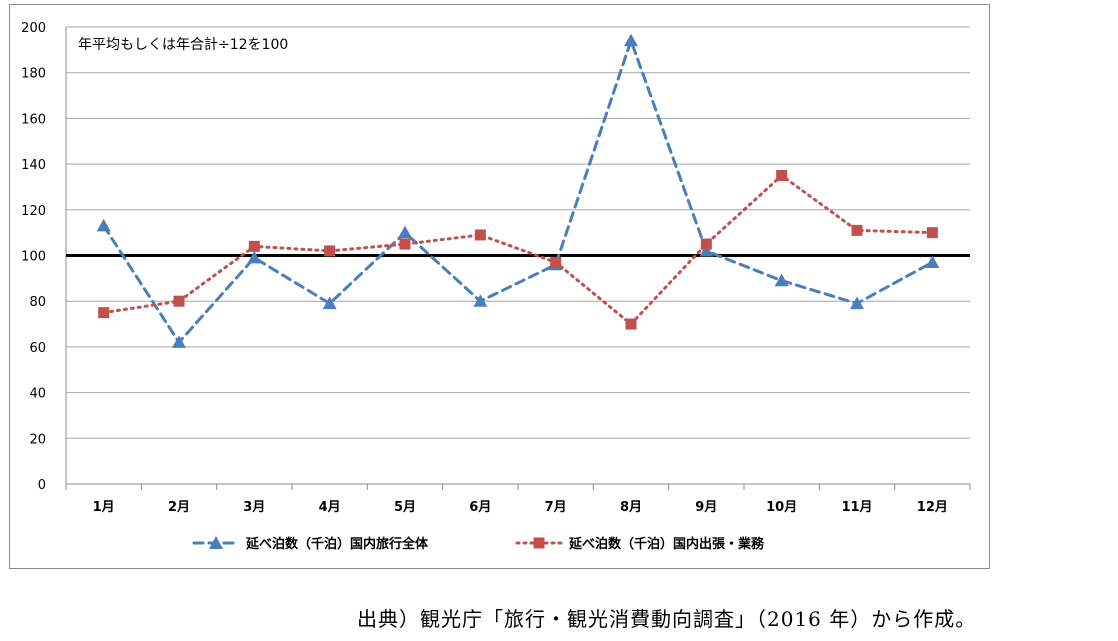 This screenshot has height=641, width=1118. I want to click on legend-marker-triangle, so click(216, 542).